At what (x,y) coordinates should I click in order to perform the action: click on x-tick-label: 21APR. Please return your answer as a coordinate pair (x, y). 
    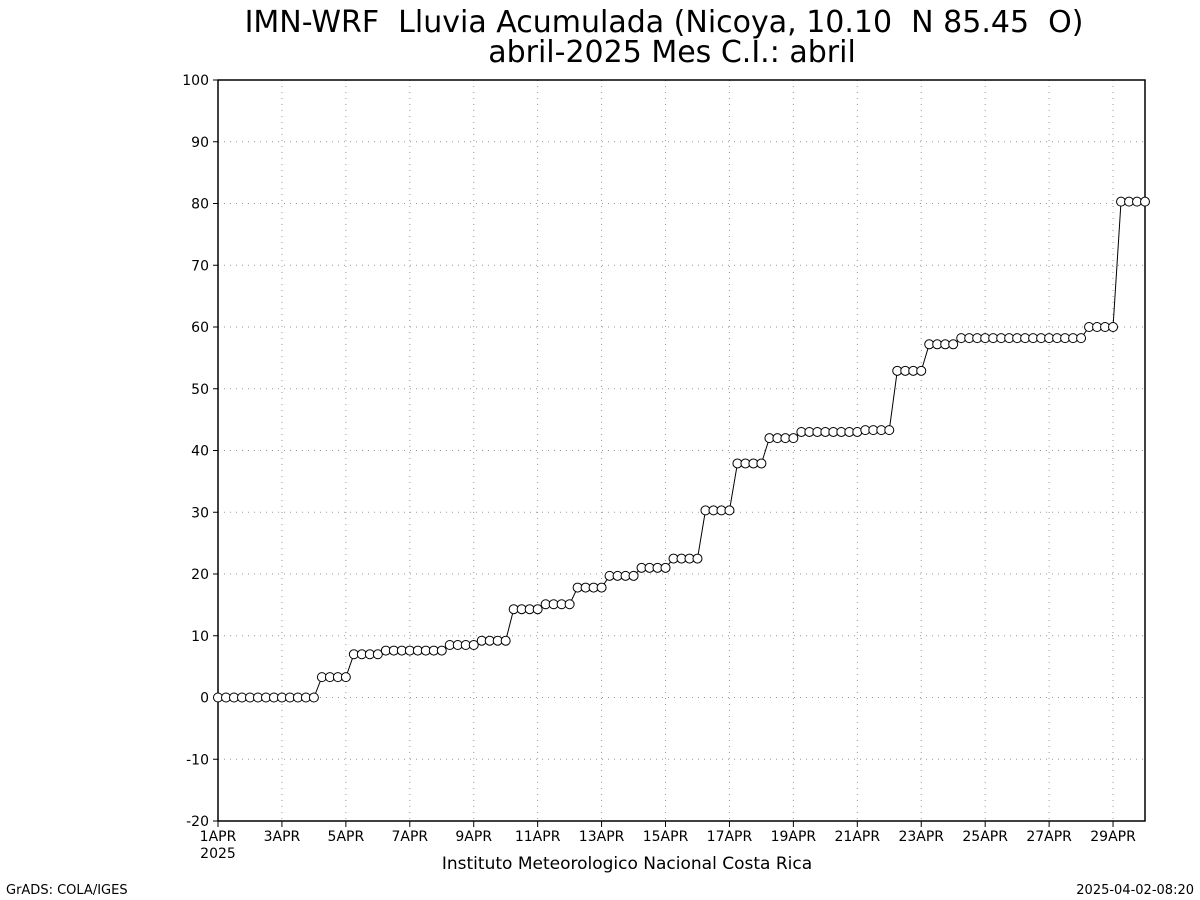
    Looking at the image, I should click on (858, 837).